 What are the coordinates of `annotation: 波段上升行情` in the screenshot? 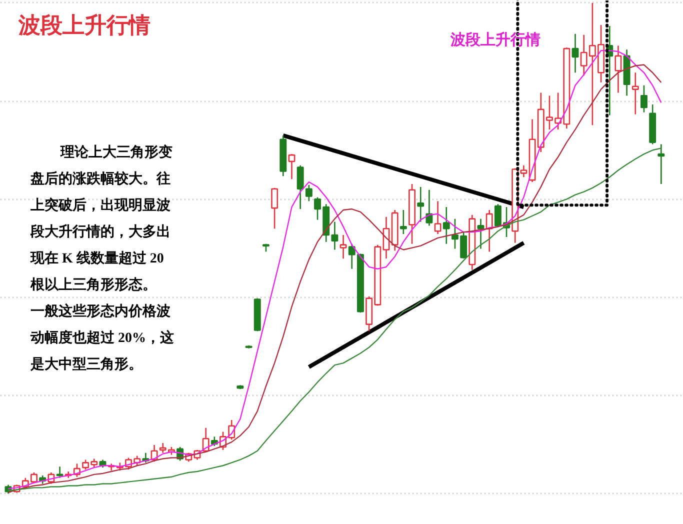 It's located at (495, 39).